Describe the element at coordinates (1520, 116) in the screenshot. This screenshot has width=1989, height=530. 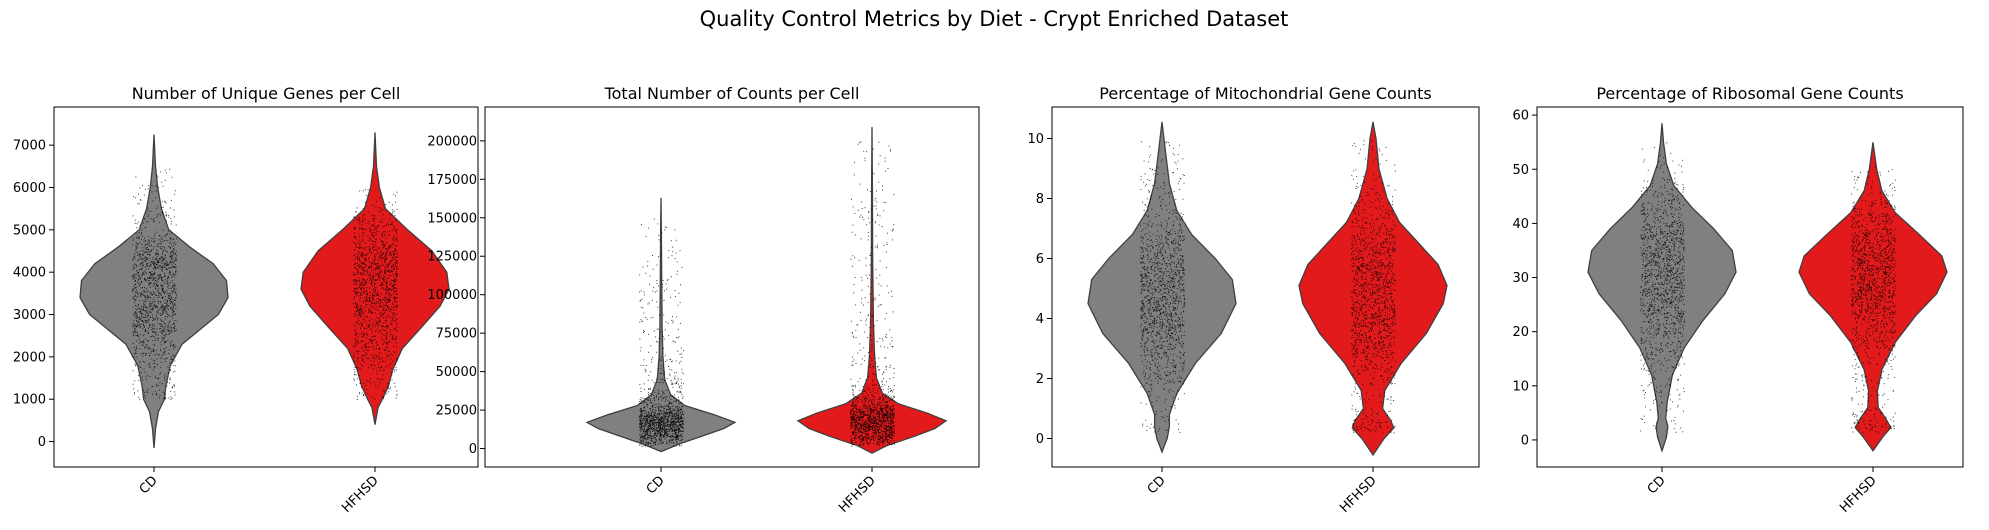
I see `y-tick-label: 60` at that location.